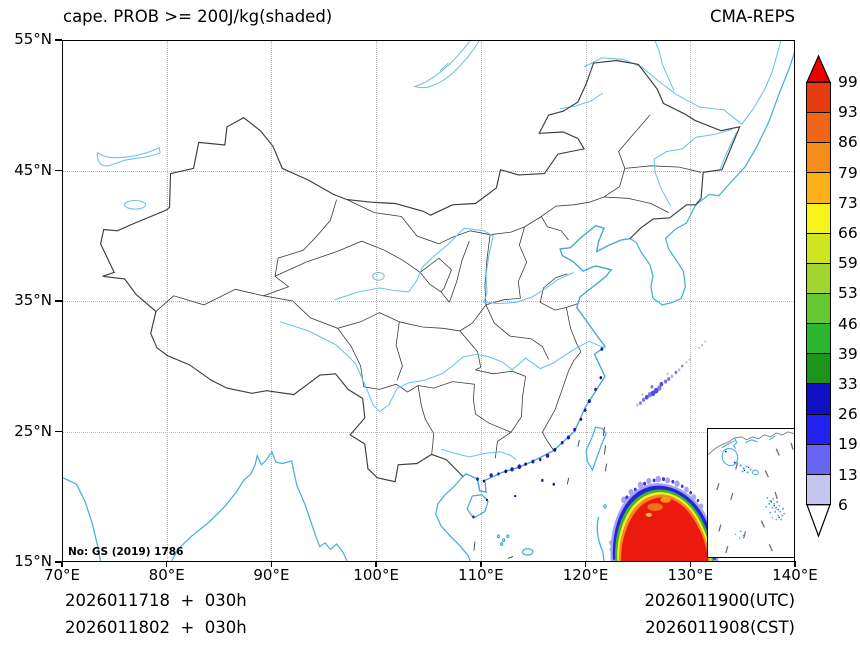 This screenshot has height=647, width=860. I want to click on colorbar-tick-label: 6, so click(843, 504).